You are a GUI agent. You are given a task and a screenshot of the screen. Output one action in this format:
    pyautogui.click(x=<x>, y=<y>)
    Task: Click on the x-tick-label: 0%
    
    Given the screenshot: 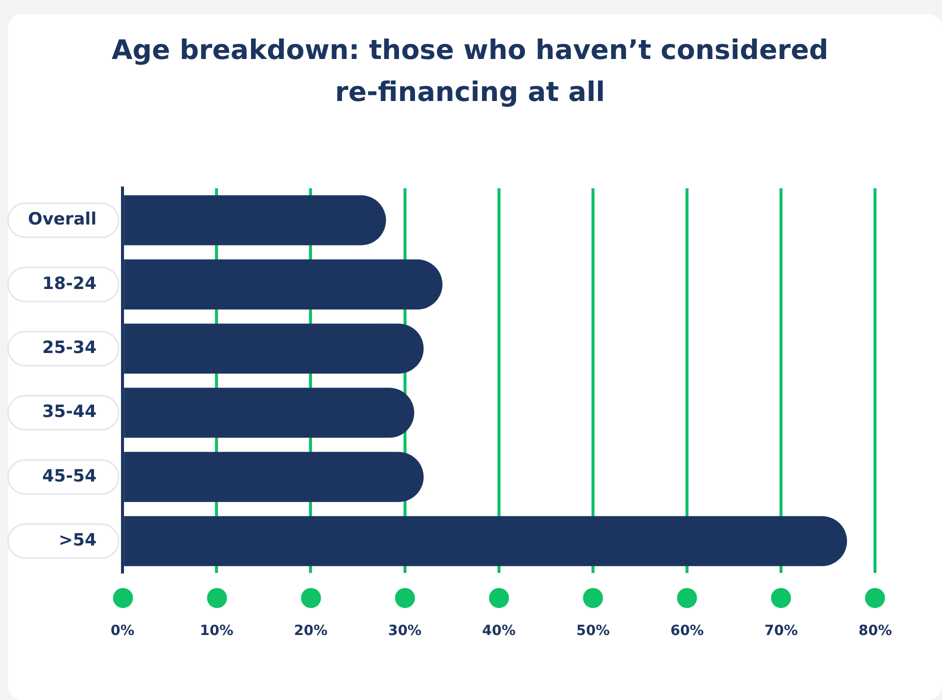 What is the action you would take?
    pyautogui.click(x=122, y=631)
    